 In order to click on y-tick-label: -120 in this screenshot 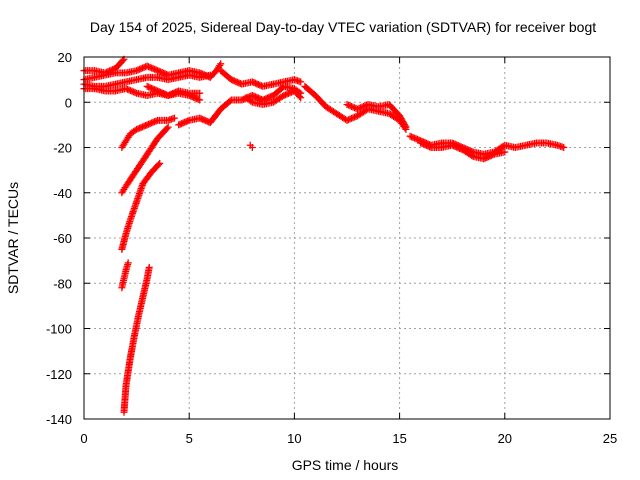, I will do `click(59, 374)`.